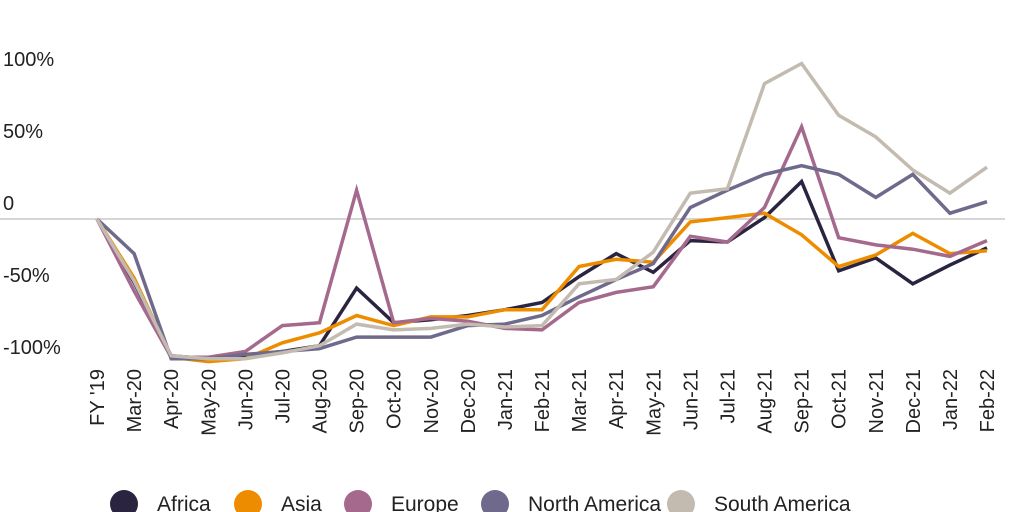  I want to click on y-tick-label: -50%, so click(26, 276).